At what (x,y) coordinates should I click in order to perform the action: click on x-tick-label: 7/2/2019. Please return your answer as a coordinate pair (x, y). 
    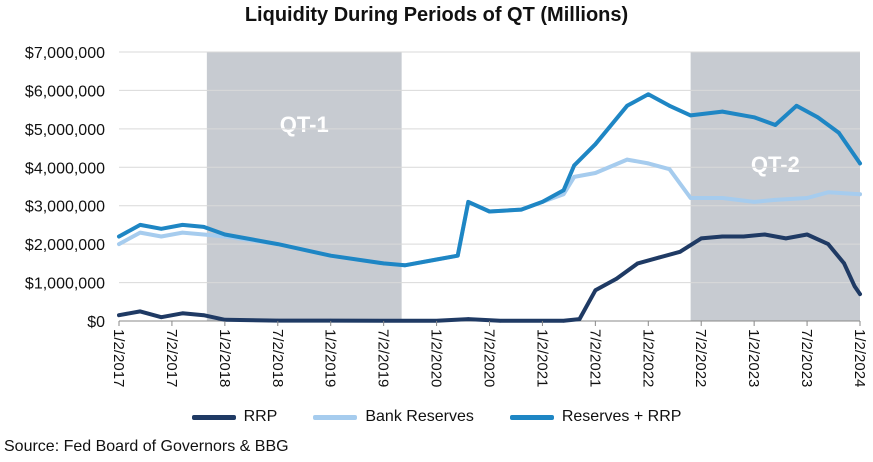
    Looking at the image, I should click on (383, 358).